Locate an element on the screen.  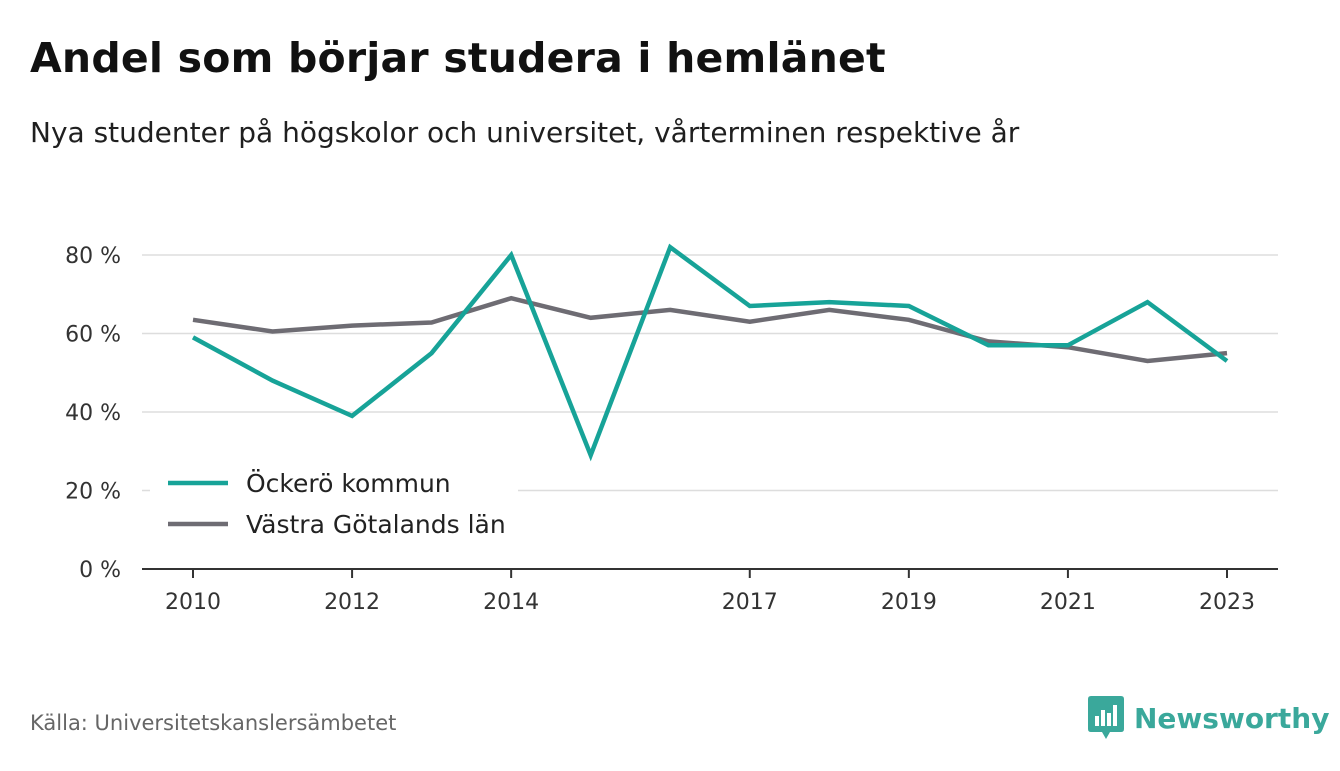
x-tick-label: 2019 is located at coordinates (909, 602).